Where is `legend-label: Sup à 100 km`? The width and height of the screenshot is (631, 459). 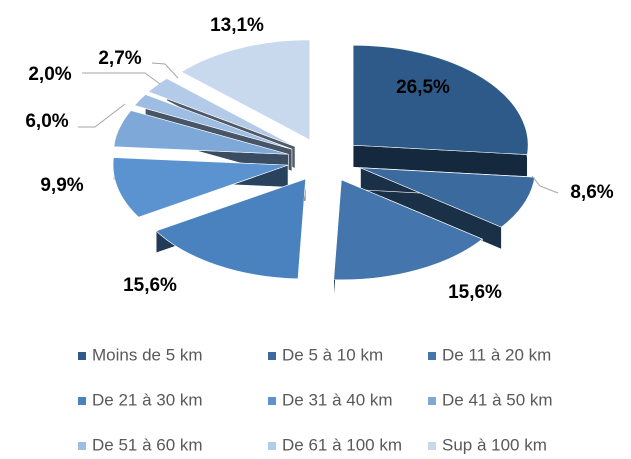 legend-label: Sup à 100 km is located at coordinates (494, 444).